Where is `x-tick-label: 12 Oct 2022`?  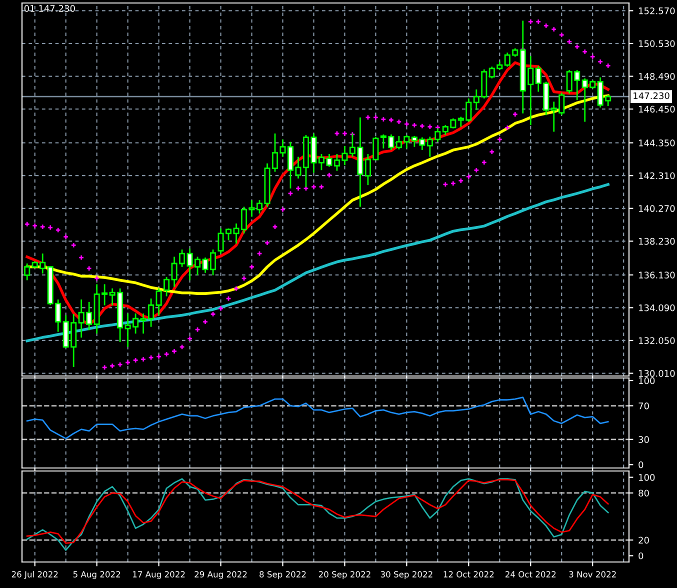 x-tick-label: 12 Oct 2022 is located at coordinates (469, 574).